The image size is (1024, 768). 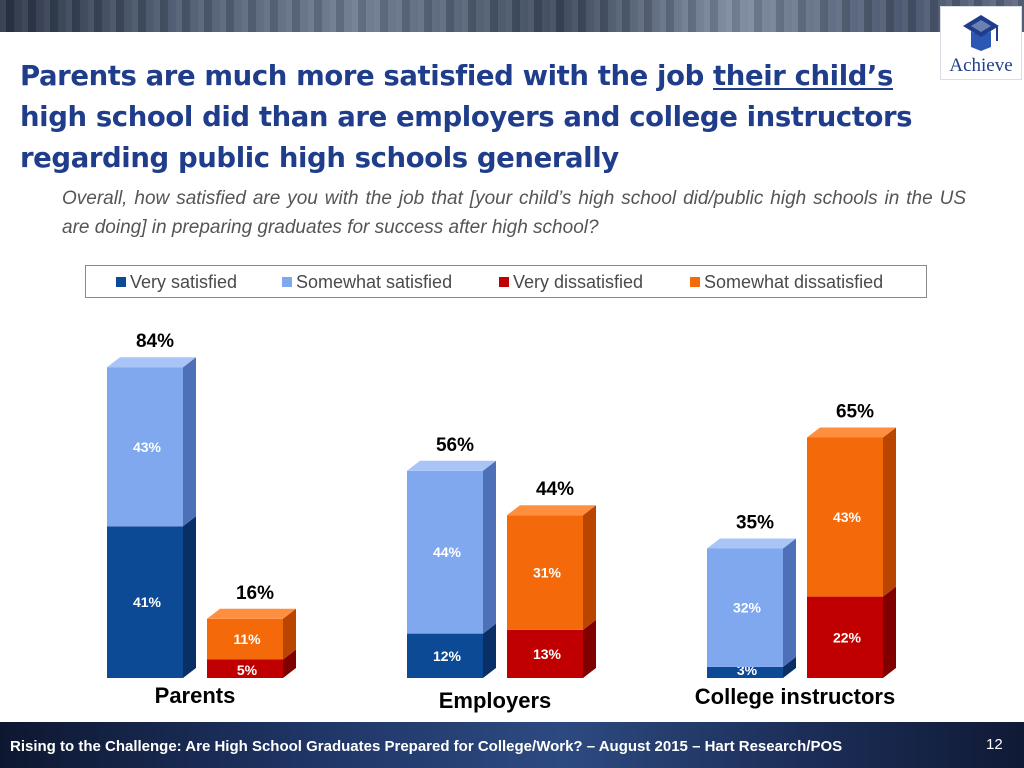 I want to click on legend-label: Very satisfied, so click(x=184, y=282).